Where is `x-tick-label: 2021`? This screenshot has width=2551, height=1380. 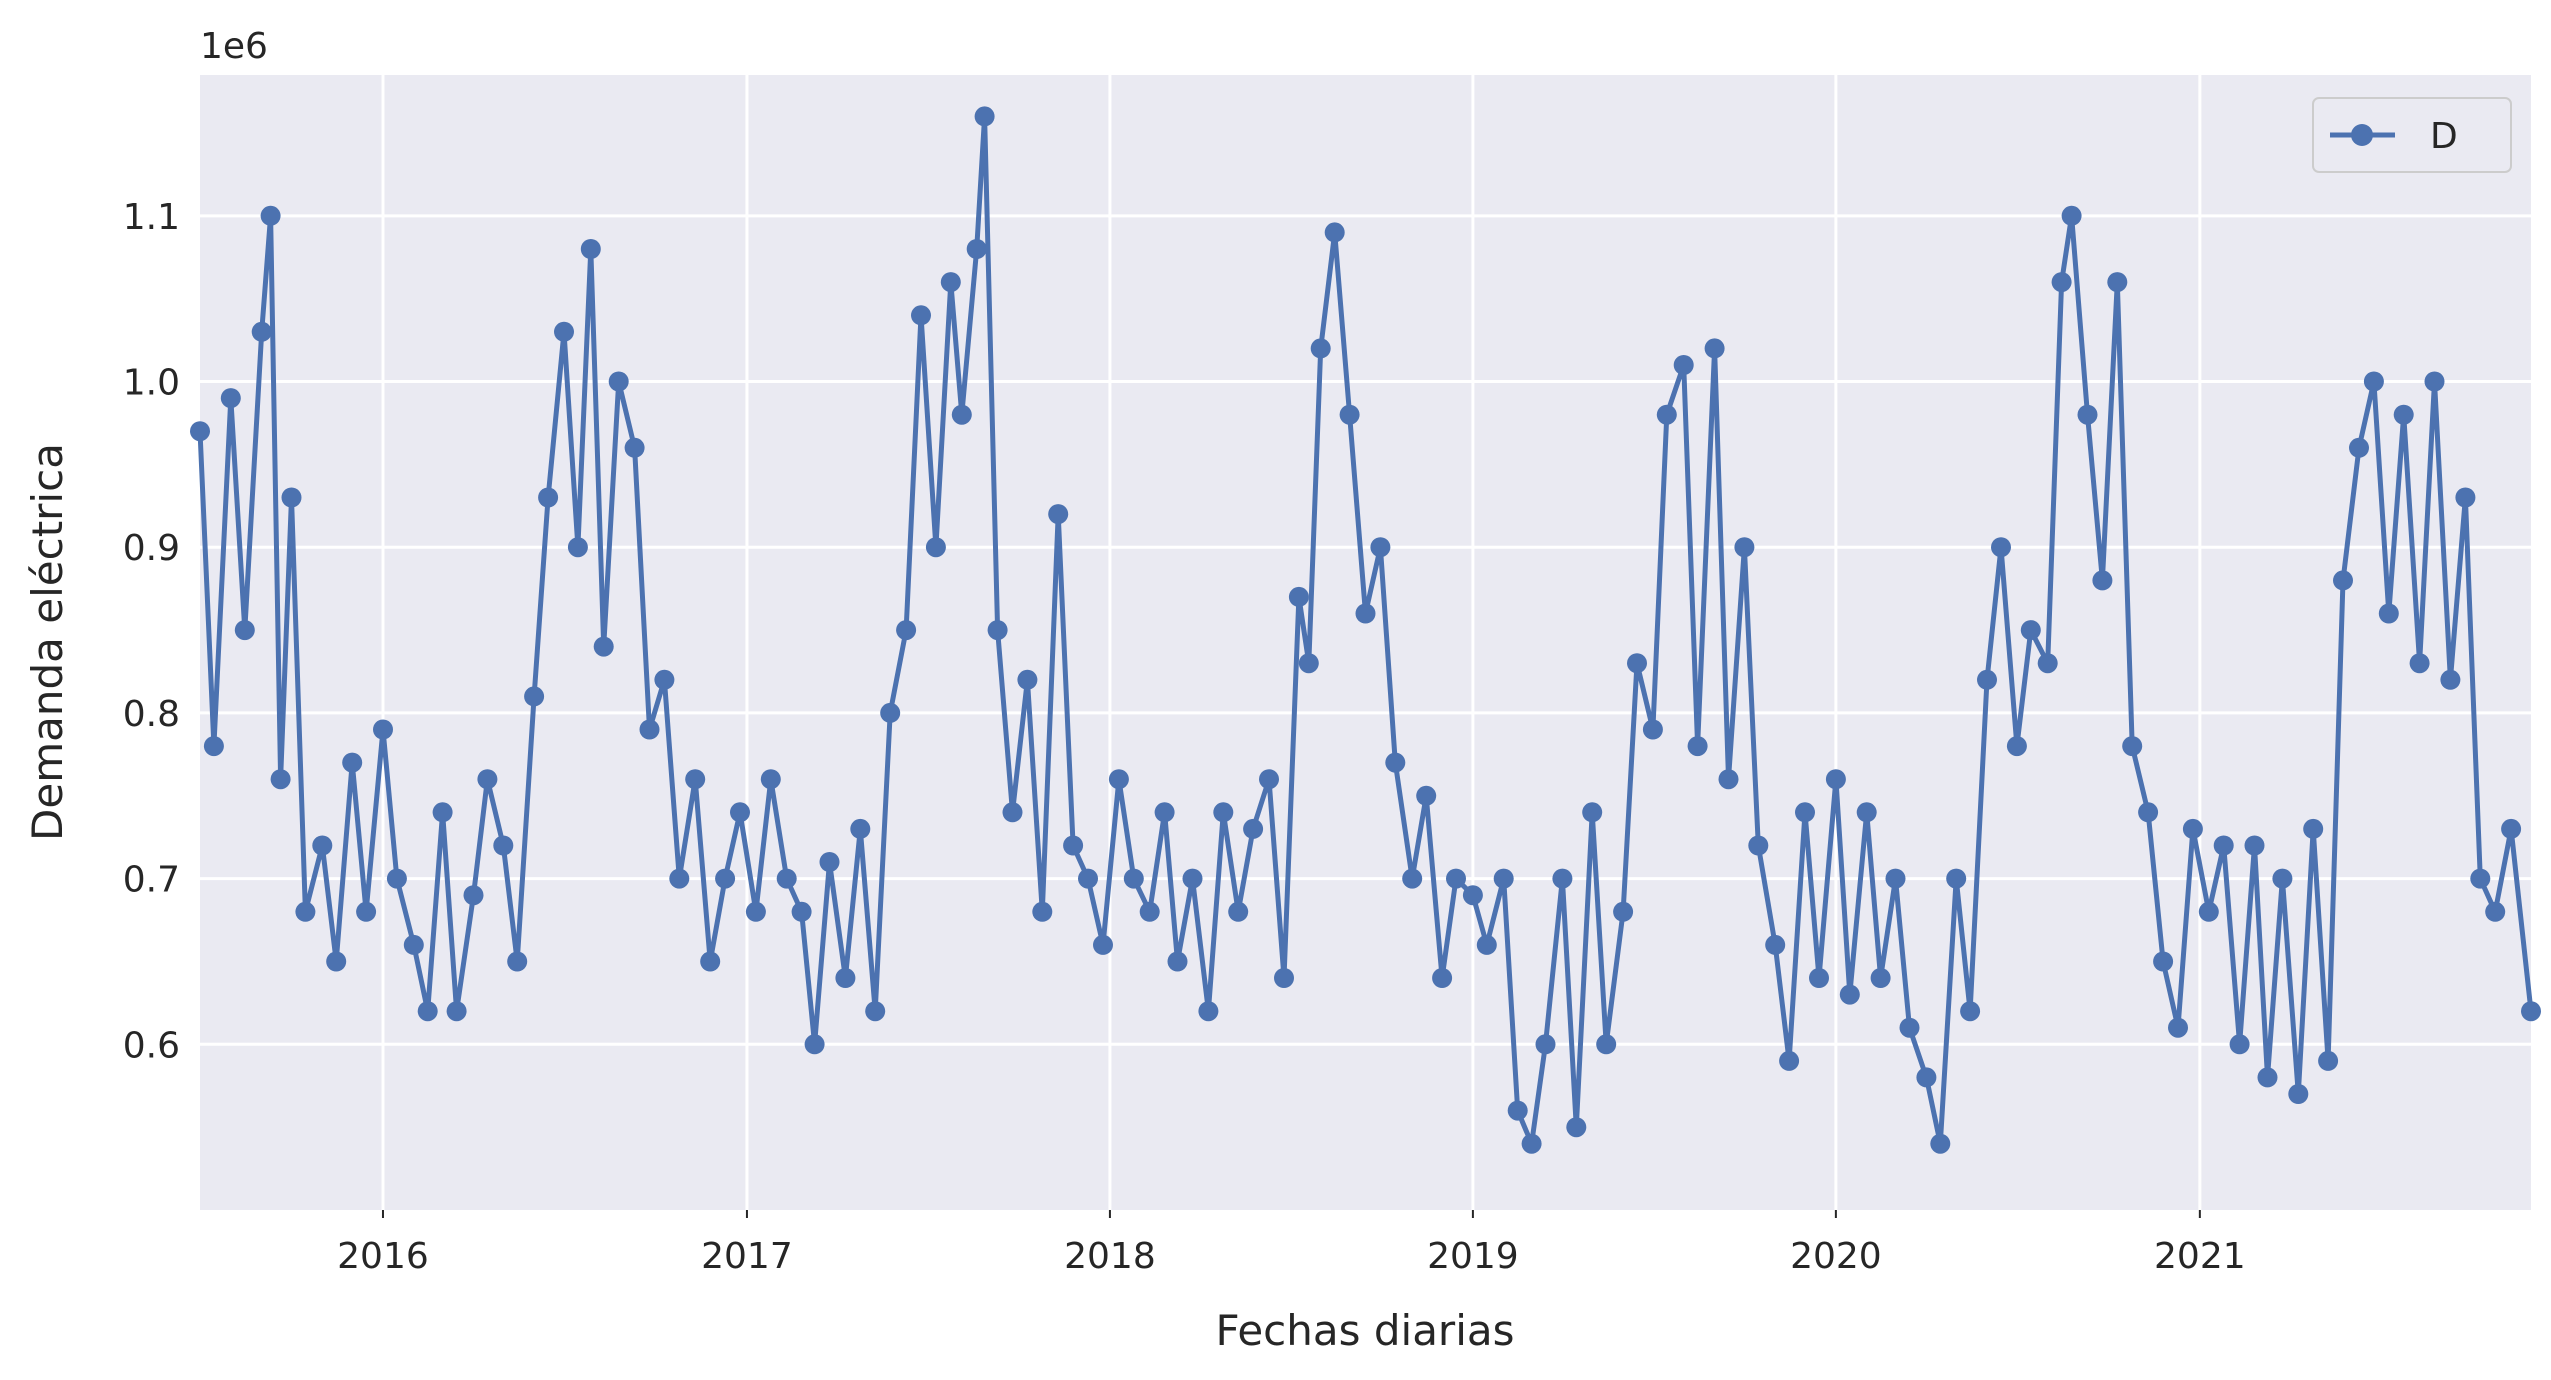 x-tick-label: 2021 is located at coordinates (2200, 1256).